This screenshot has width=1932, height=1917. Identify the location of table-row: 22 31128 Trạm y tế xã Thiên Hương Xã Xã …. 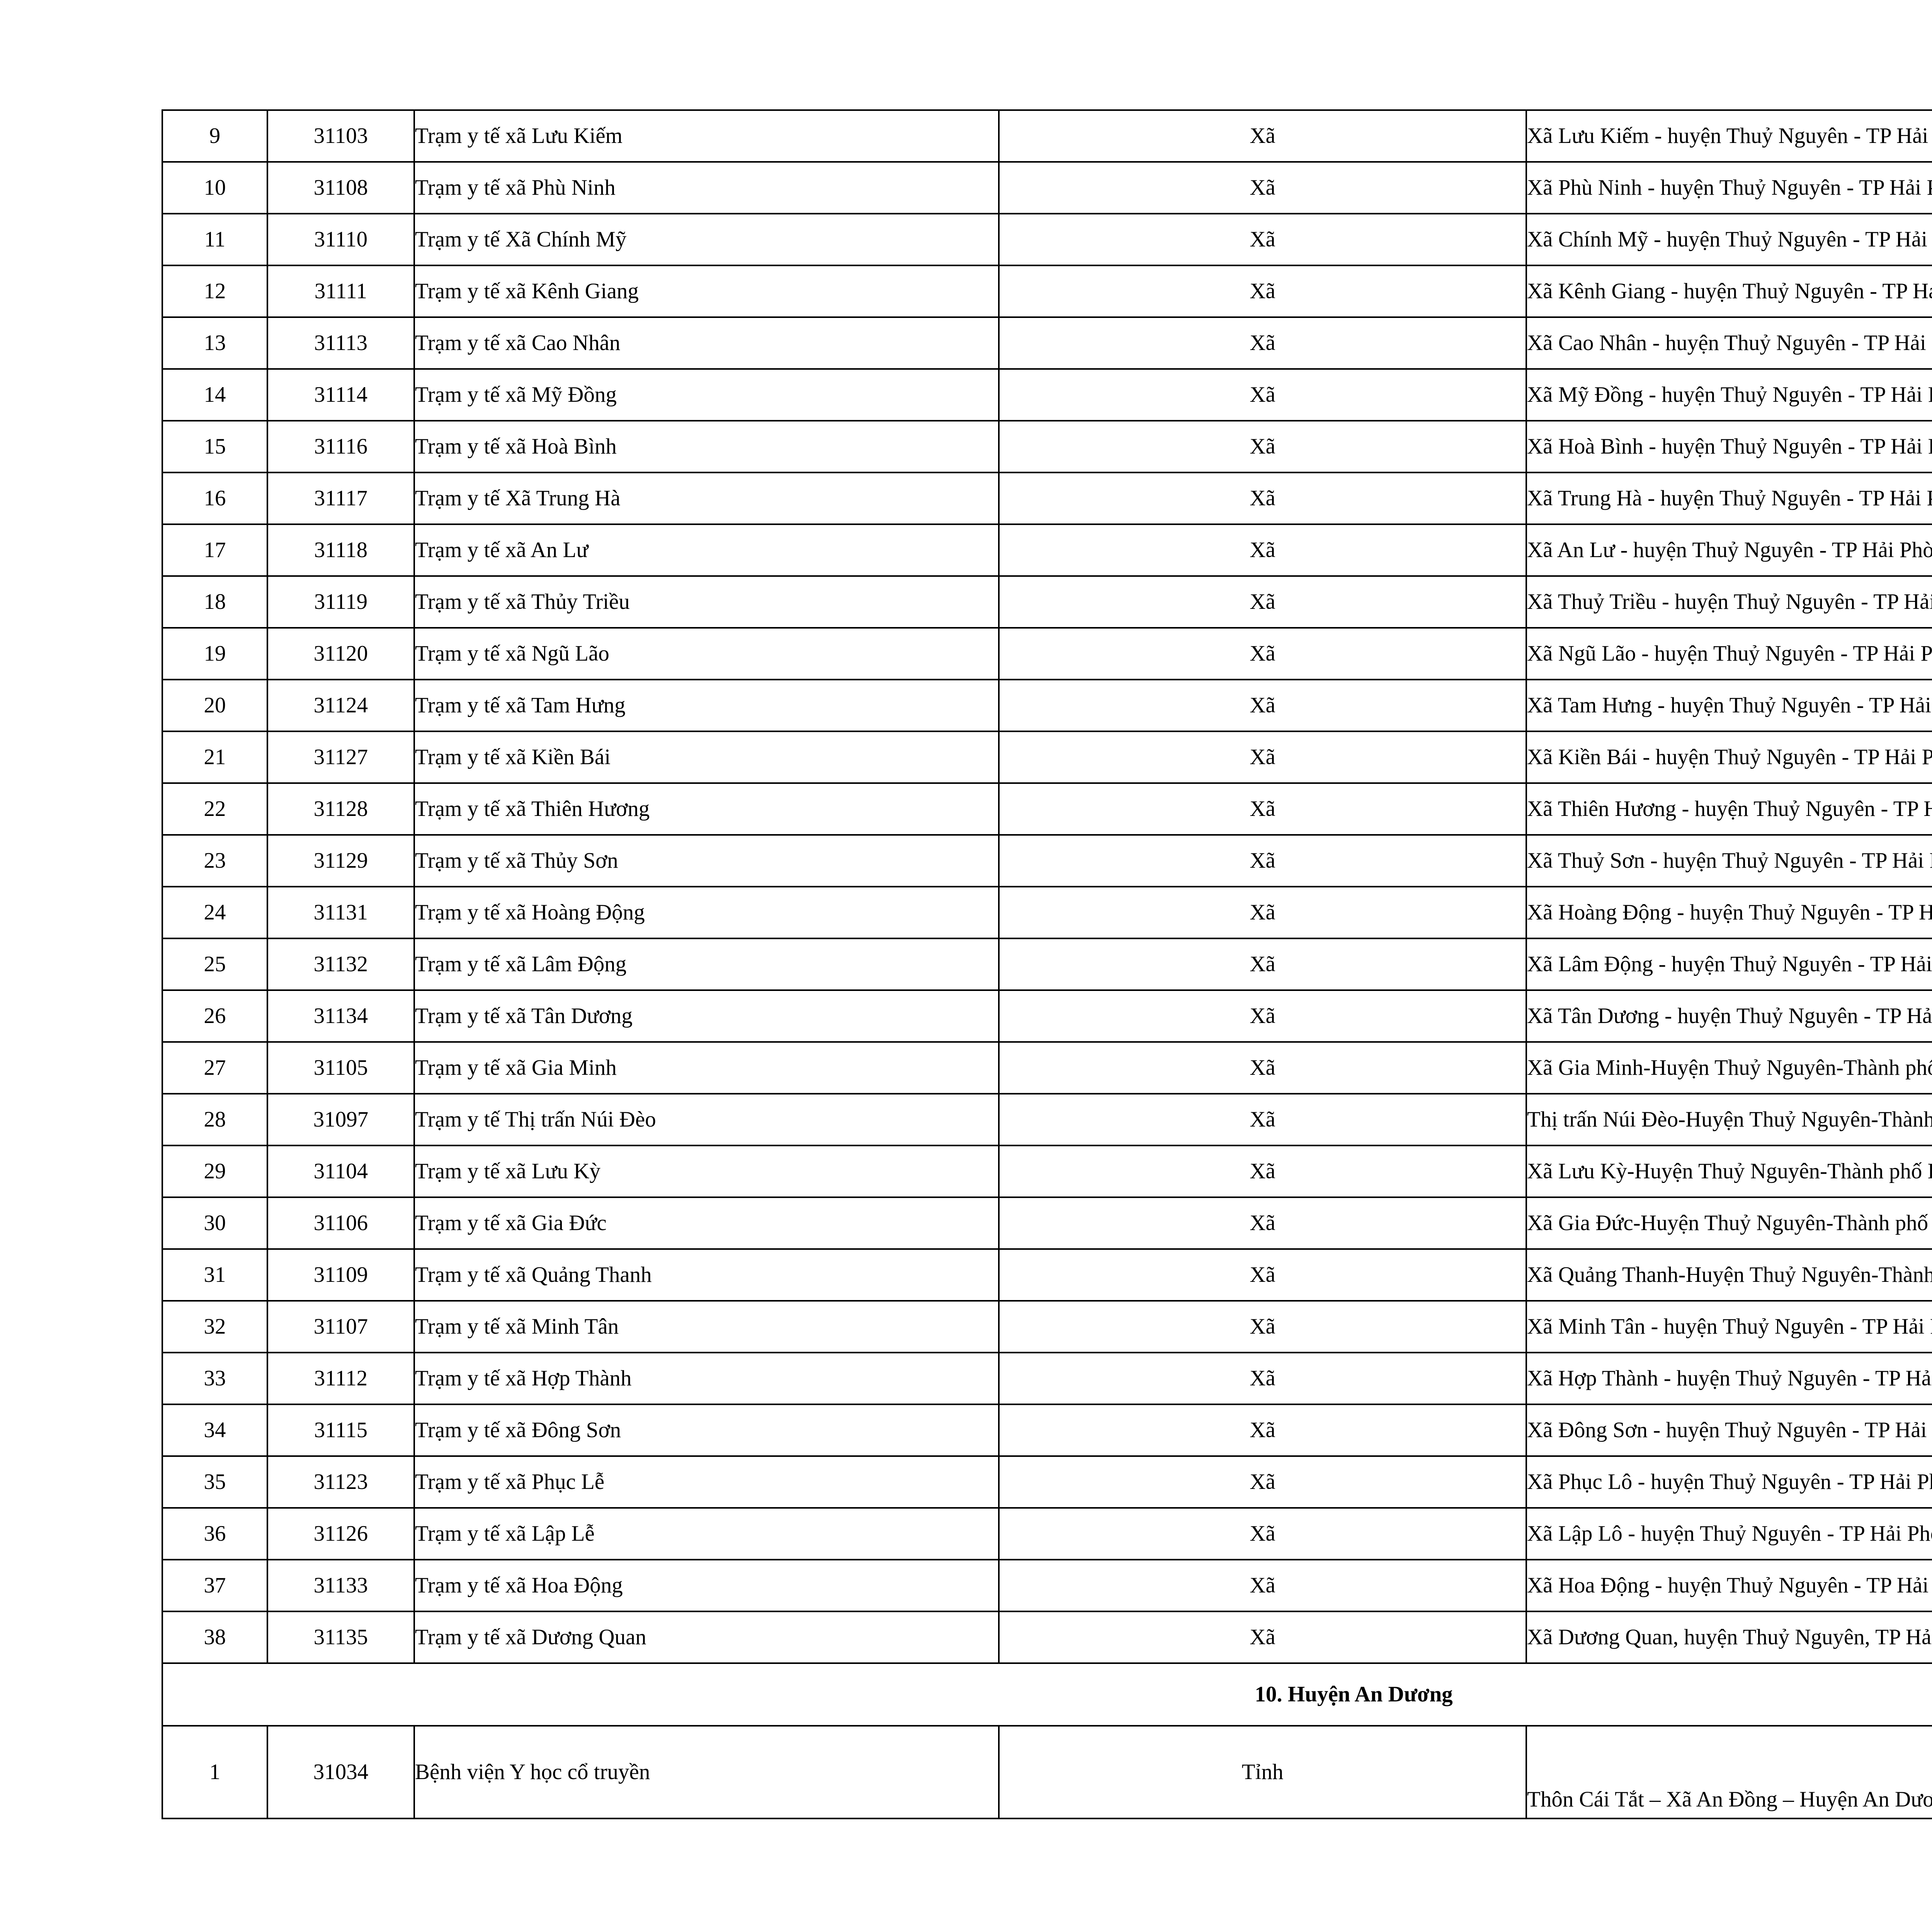
(1047, 809).